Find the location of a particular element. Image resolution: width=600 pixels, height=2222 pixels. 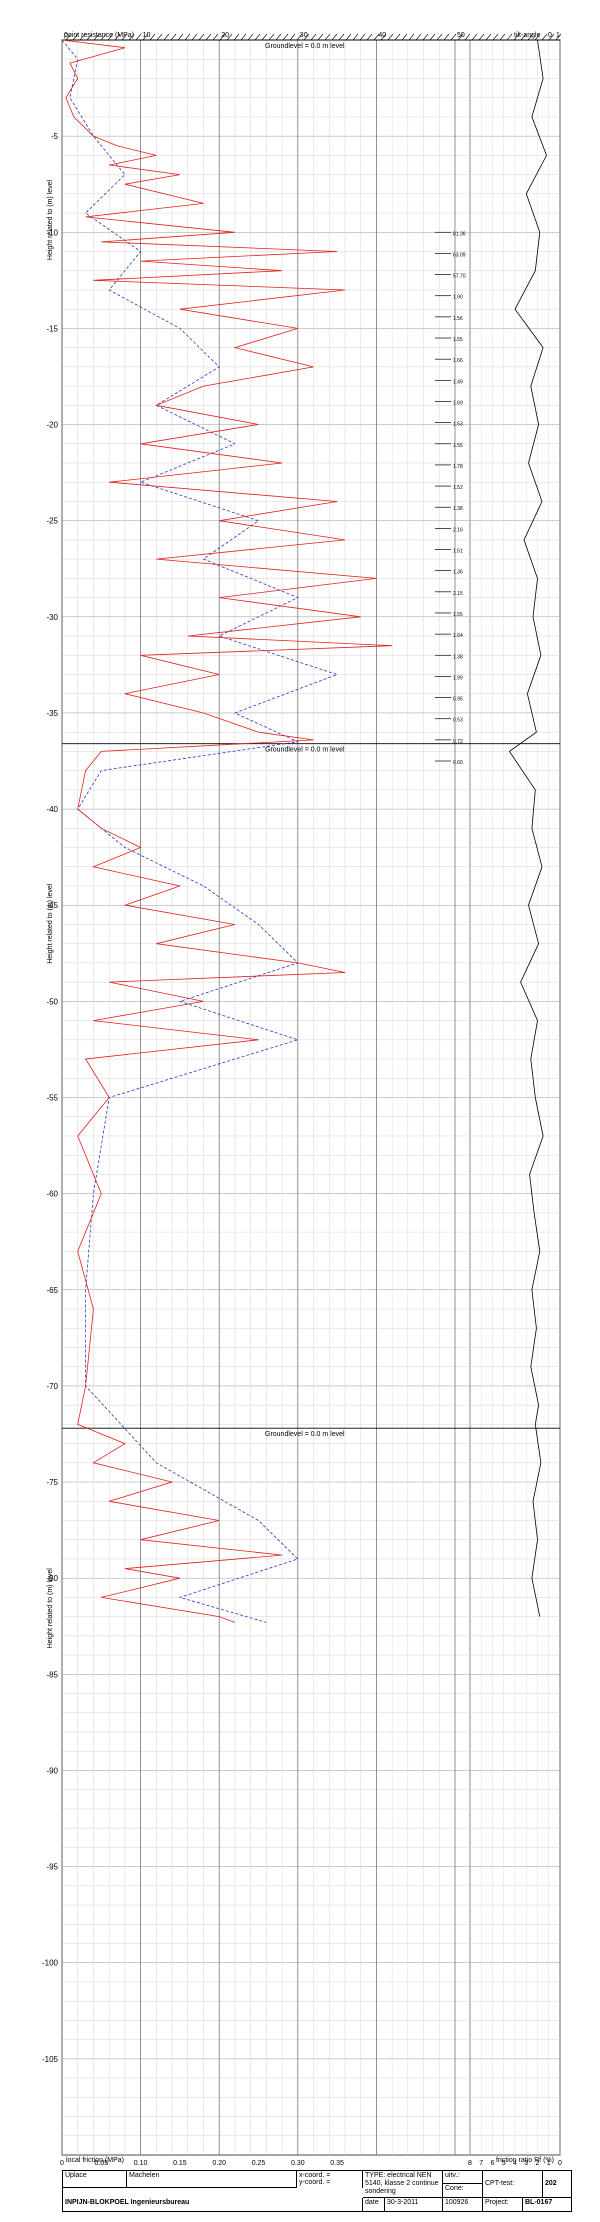

annotation-label: 1.78 is located at coordinates (458, 467).